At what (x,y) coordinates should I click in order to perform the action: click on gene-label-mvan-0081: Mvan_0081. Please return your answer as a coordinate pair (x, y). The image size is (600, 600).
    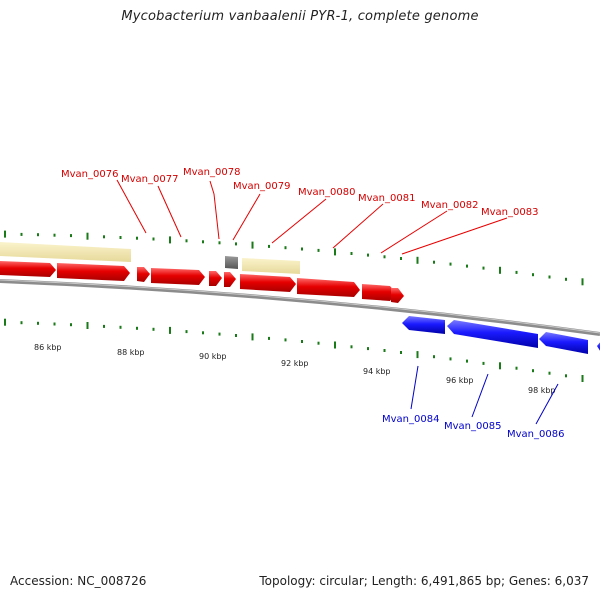
    Looking at the image, I should click on (386, 198).